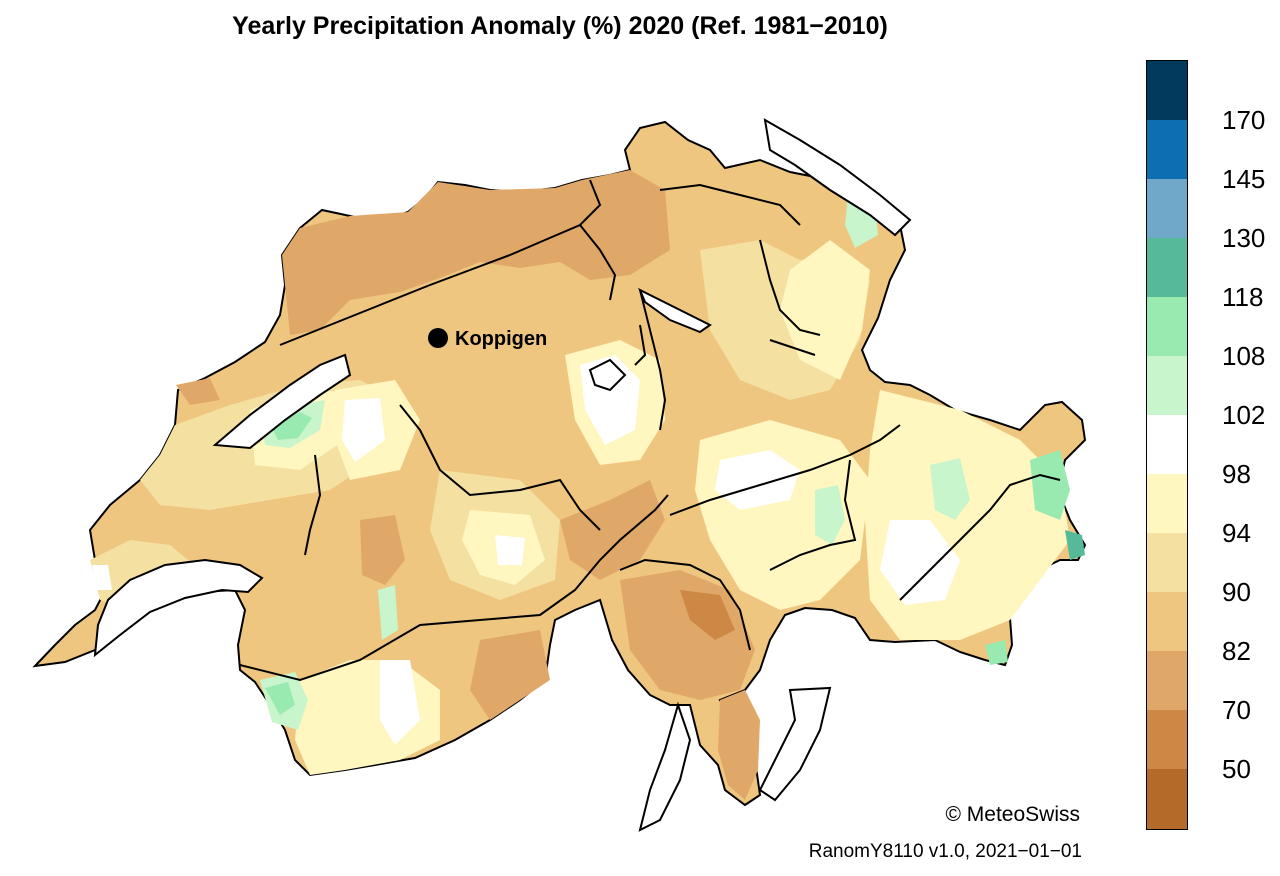 The width and height of the screenshot is (1280, 876). I want to click on legend-tick-label: 130, so click(1244, 238).